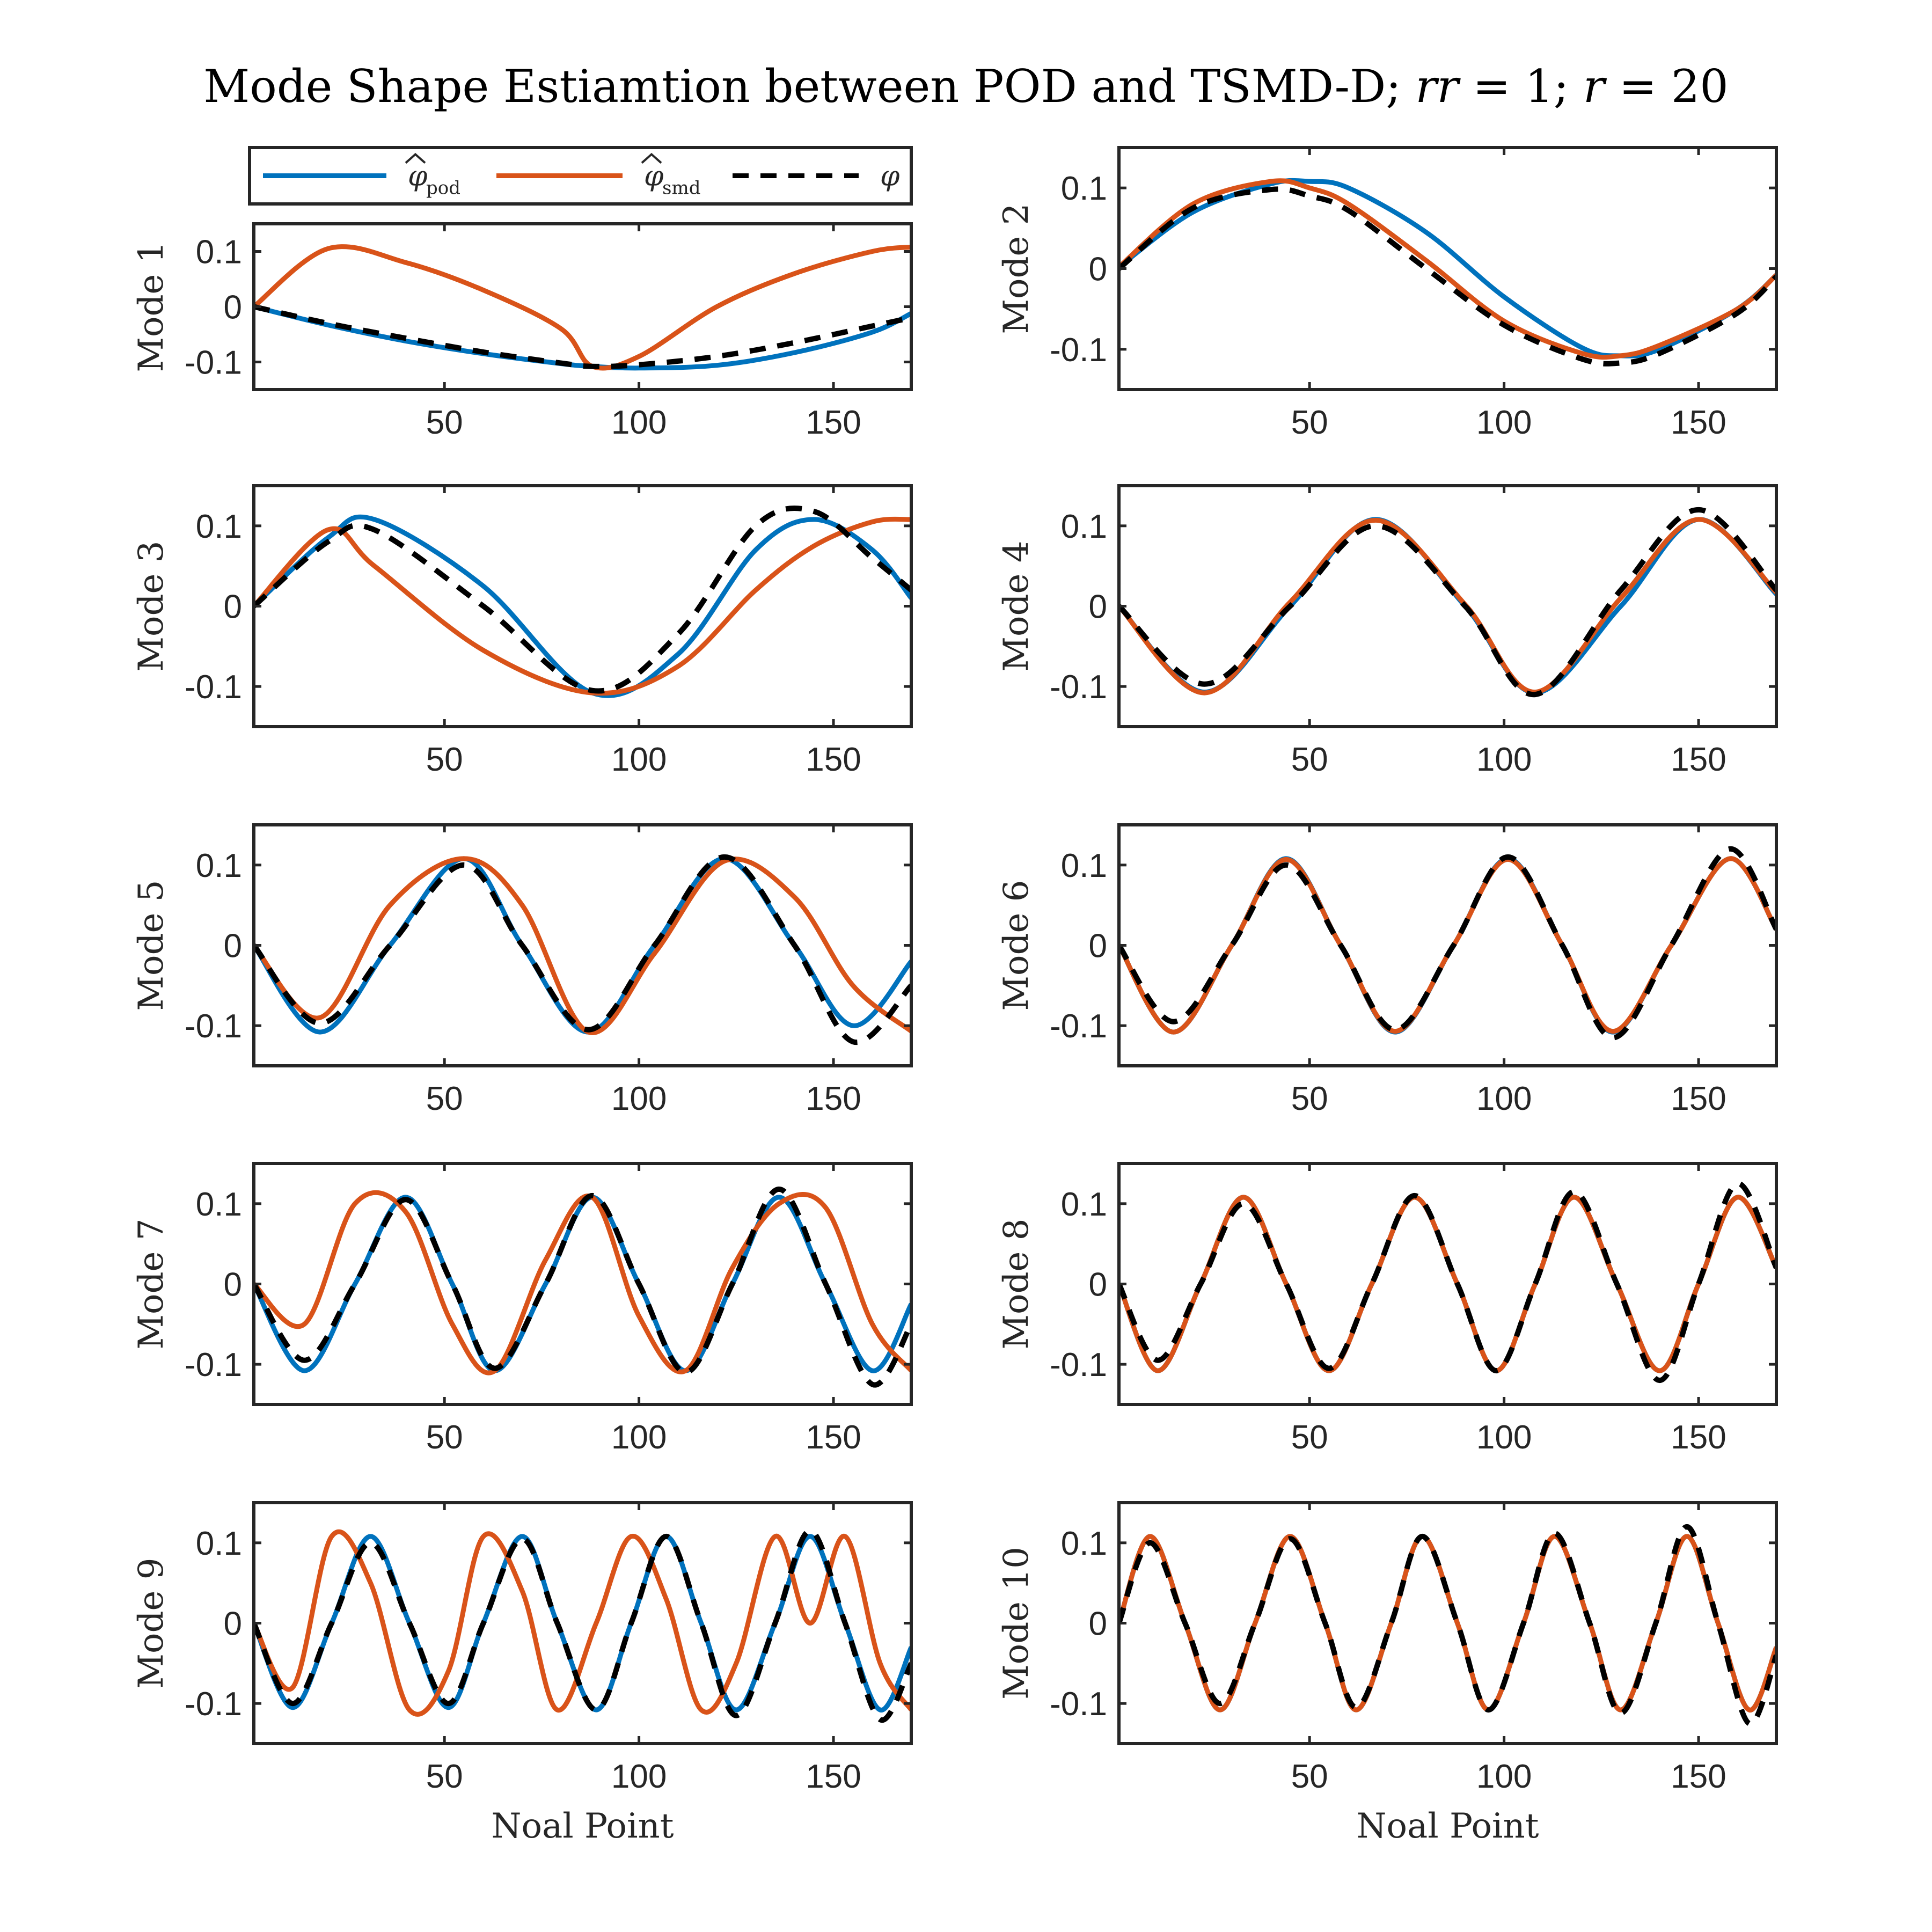 The width and height of the screenshot is (1932, 1932). Describe the element at coordinates (1667, 86) in the screenshot. I see `title-r-eq: = 20` at that location.